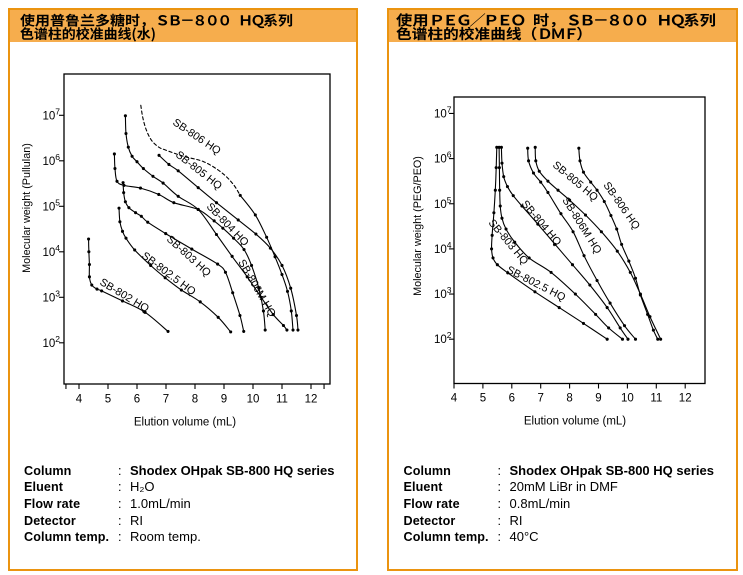  What do you see at coordinates (160, 504) in the screenshot?
I see `spec-value: 1.0mL/min` at bounding box center [160, 504].